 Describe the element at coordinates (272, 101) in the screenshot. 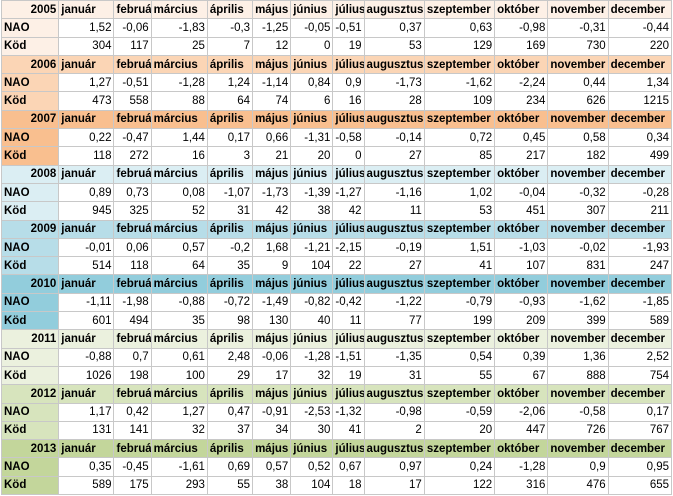

I see `value-cell: 74` at that location.